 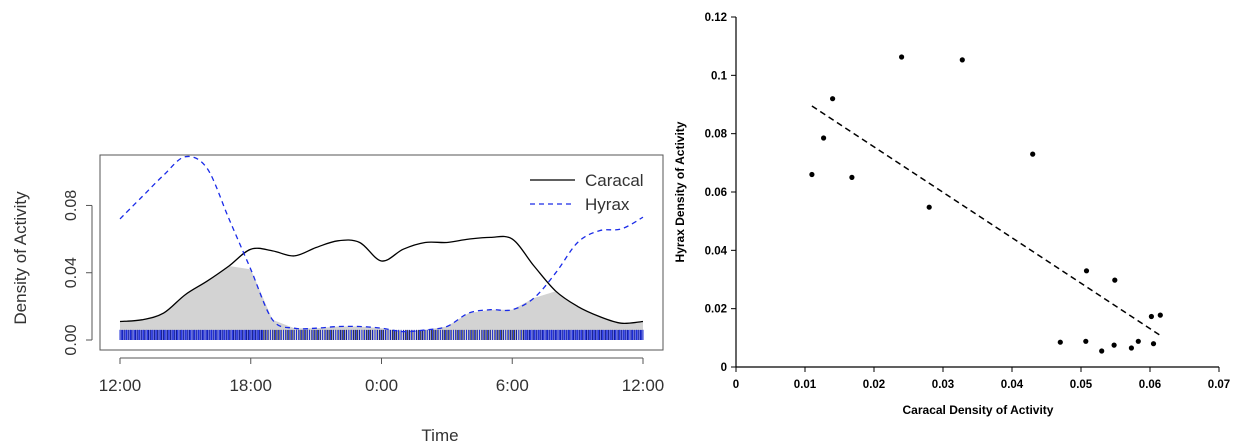 What do you see at coordinates (20, 258) in the screenshot?
I see `y-axis-title: Density of Activity` at bounding box center [20, 258].